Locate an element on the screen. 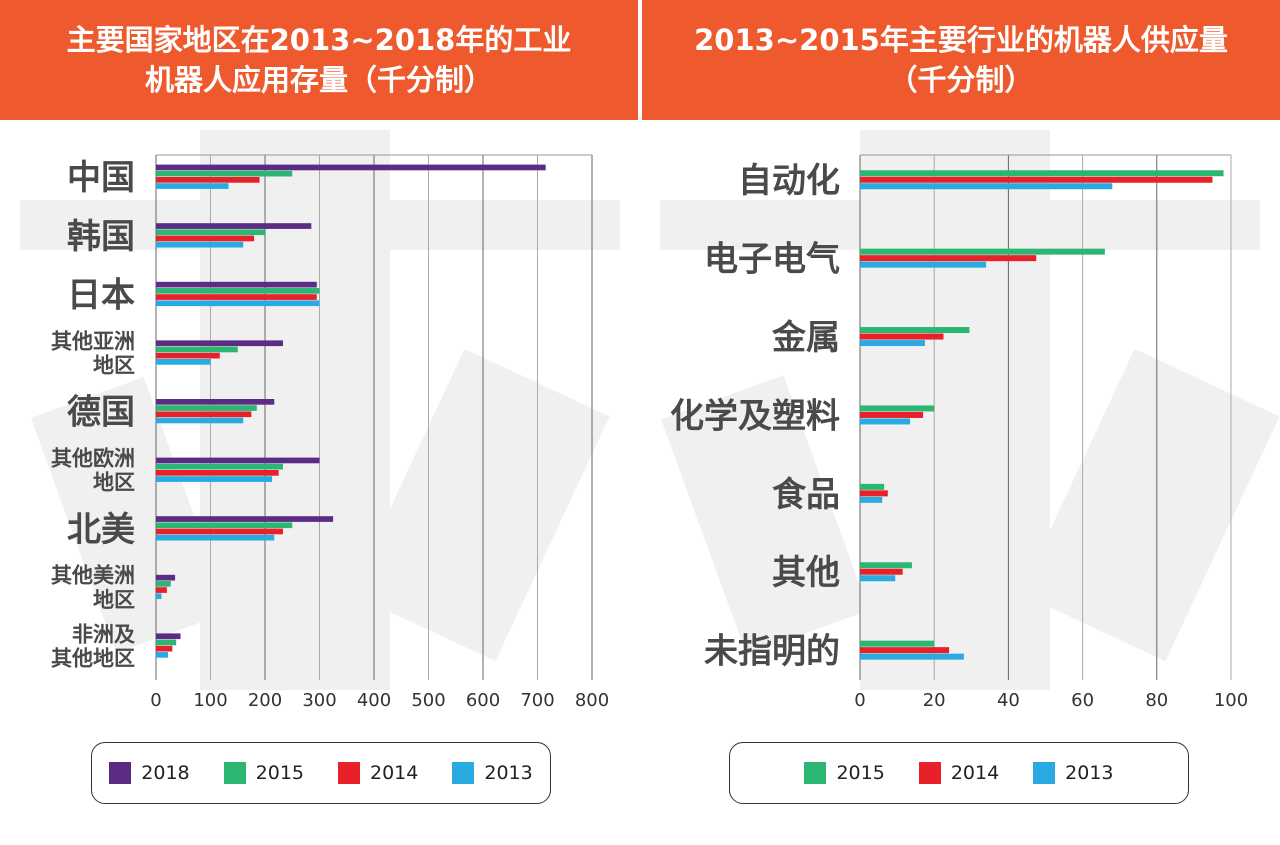 The height and width of the screenshot is (845, 1280). right-legend-label: 2015 is located at coordinates (860, 773).